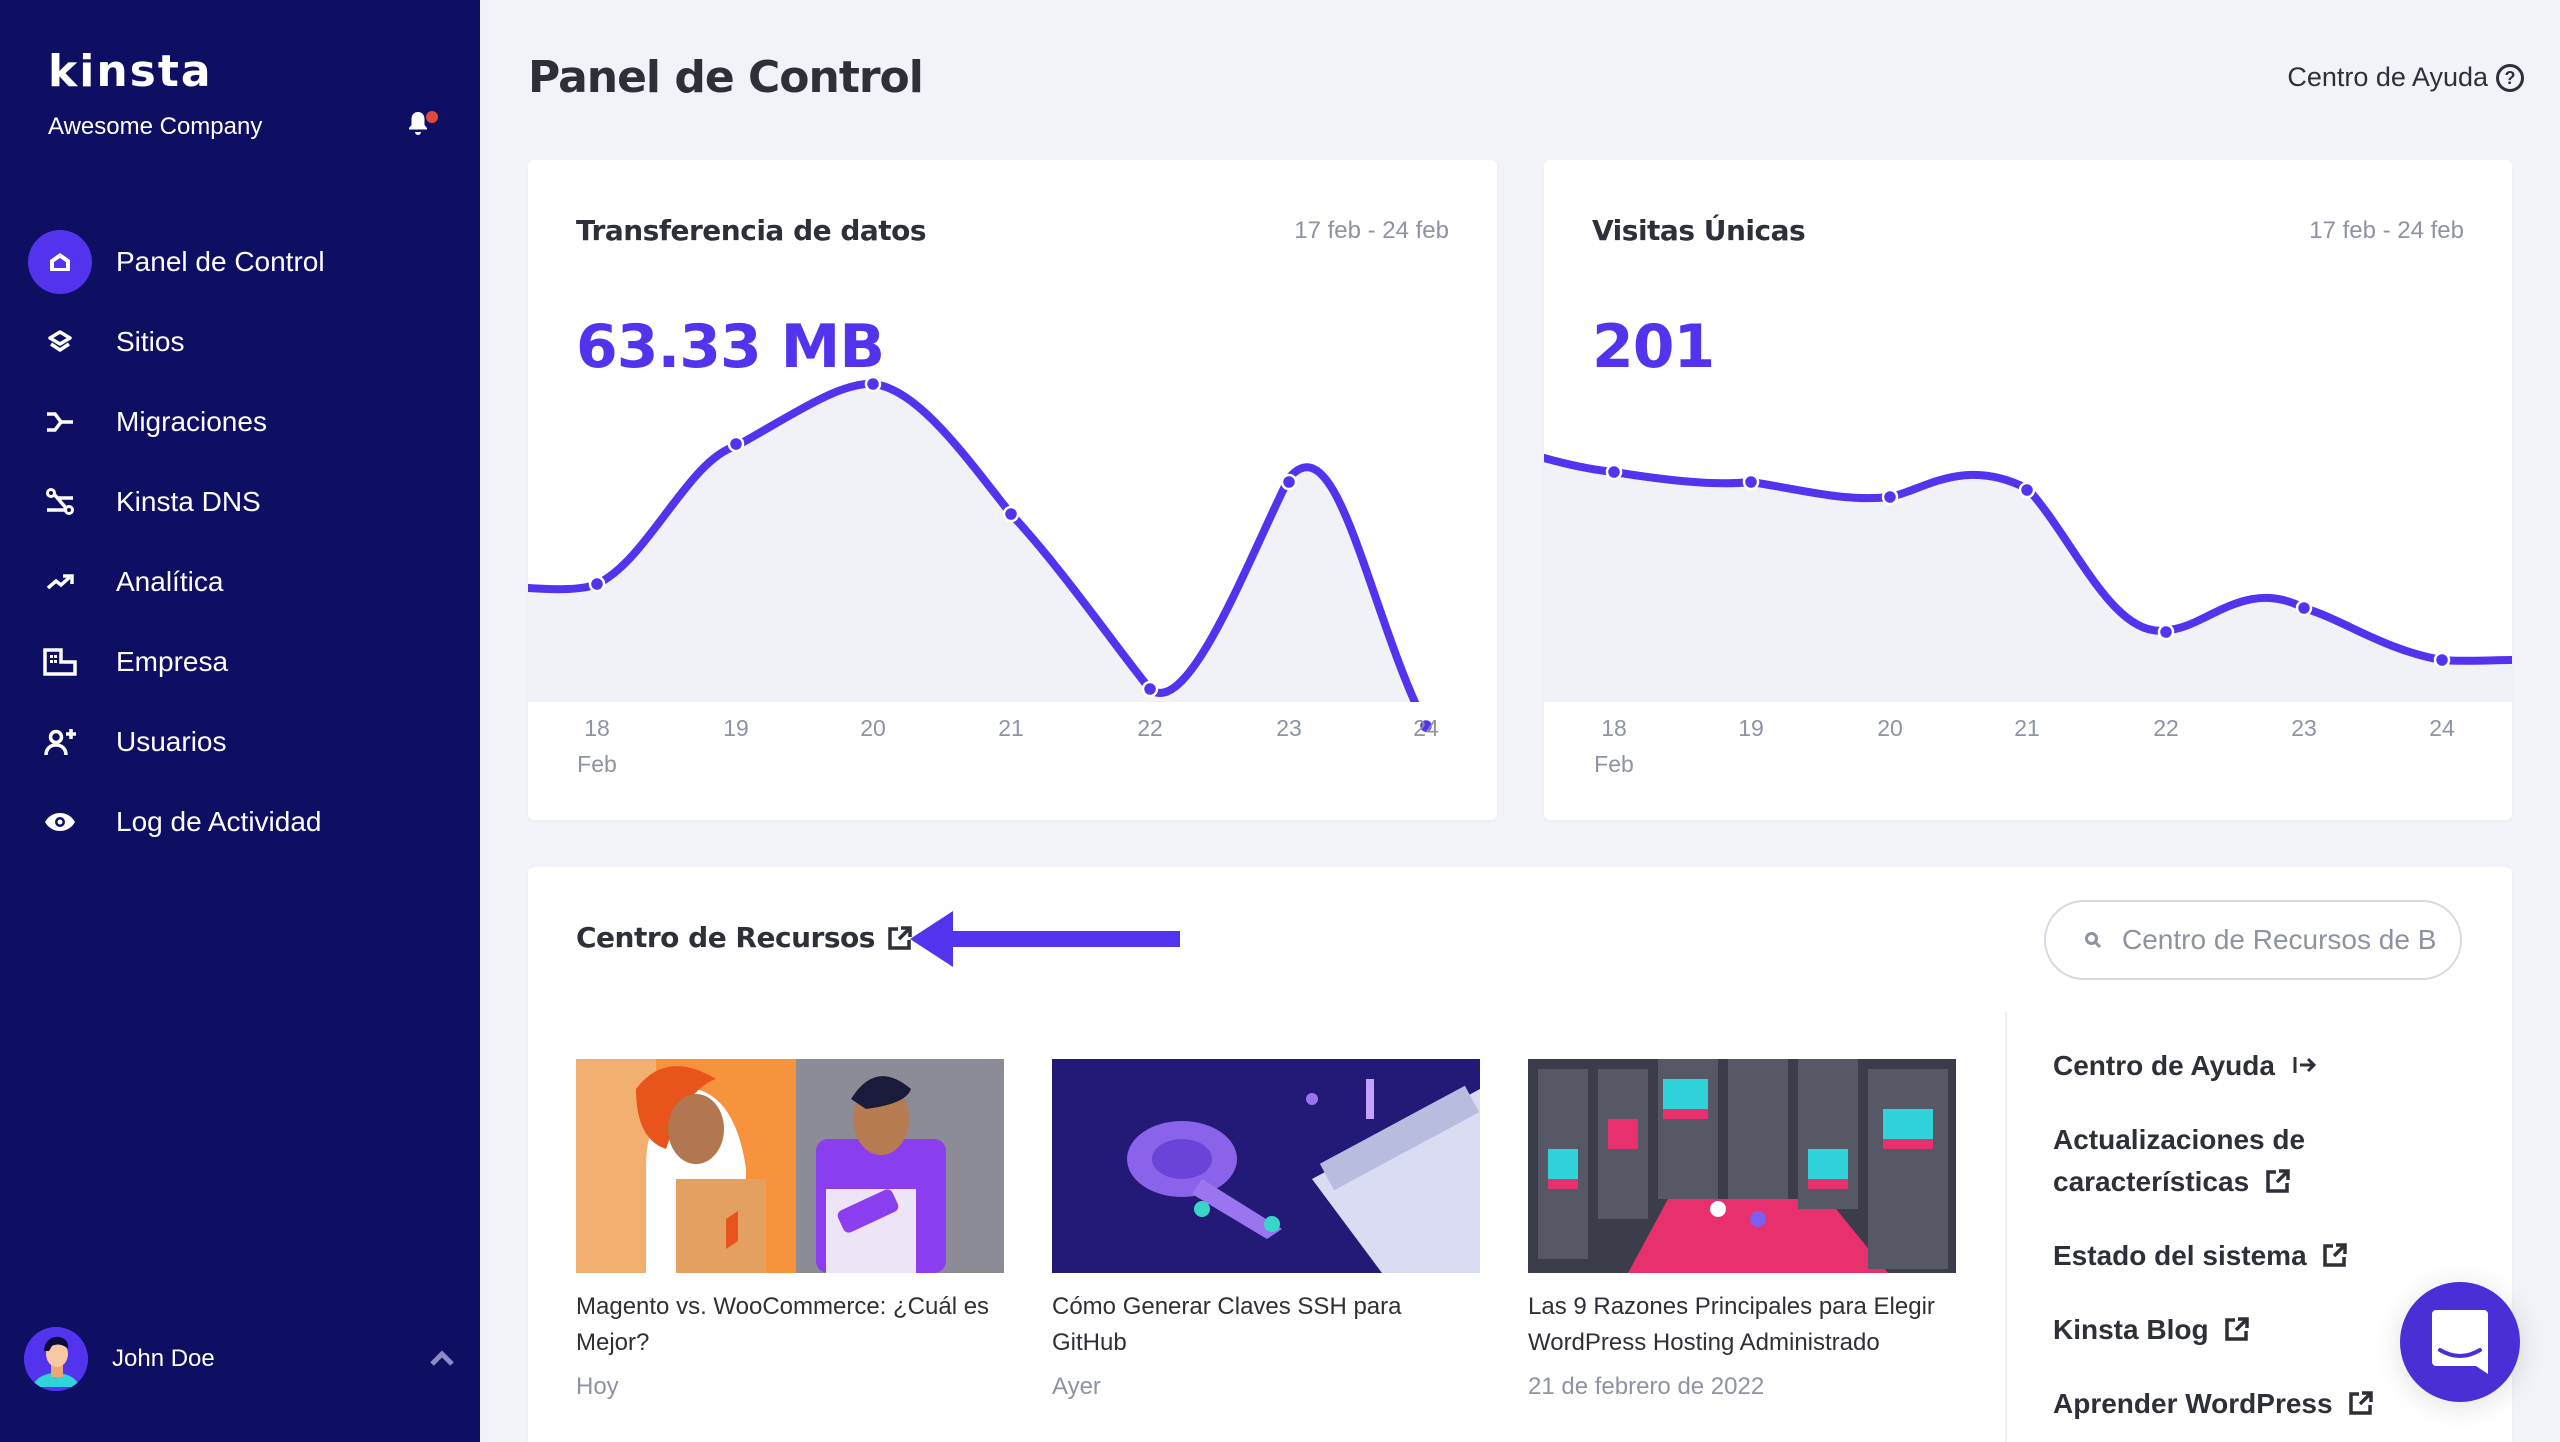 This screenshot has height=1442, width=2560. I want to click on sidebar-item-label: Panel de Control, so click(220, 261).